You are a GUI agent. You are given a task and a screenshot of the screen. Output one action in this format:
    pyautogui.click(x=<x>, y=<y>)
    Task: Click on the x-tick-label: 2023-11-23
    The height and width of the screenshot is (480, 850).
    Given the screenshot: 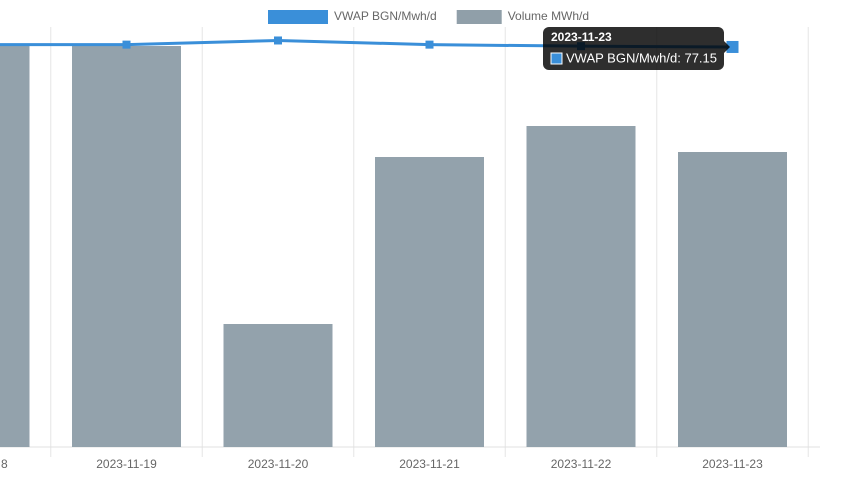 What is the action you would take?
    pyautogui.click(x=732, y=464)
    